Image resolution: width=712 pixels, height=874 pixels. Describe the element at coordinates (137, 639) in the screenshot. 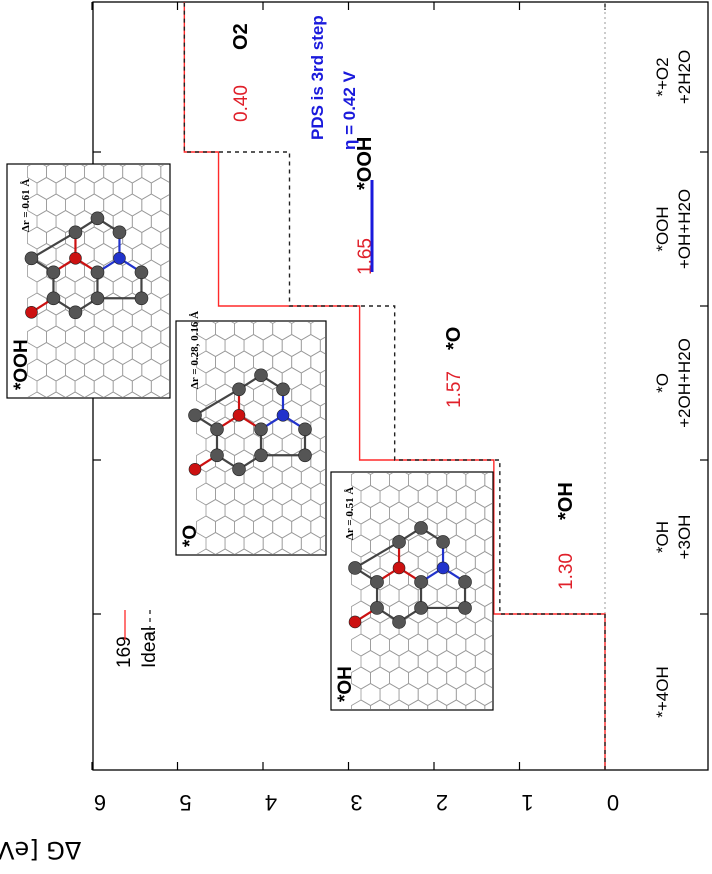

I see `legend: 169 Ideal` at that location.